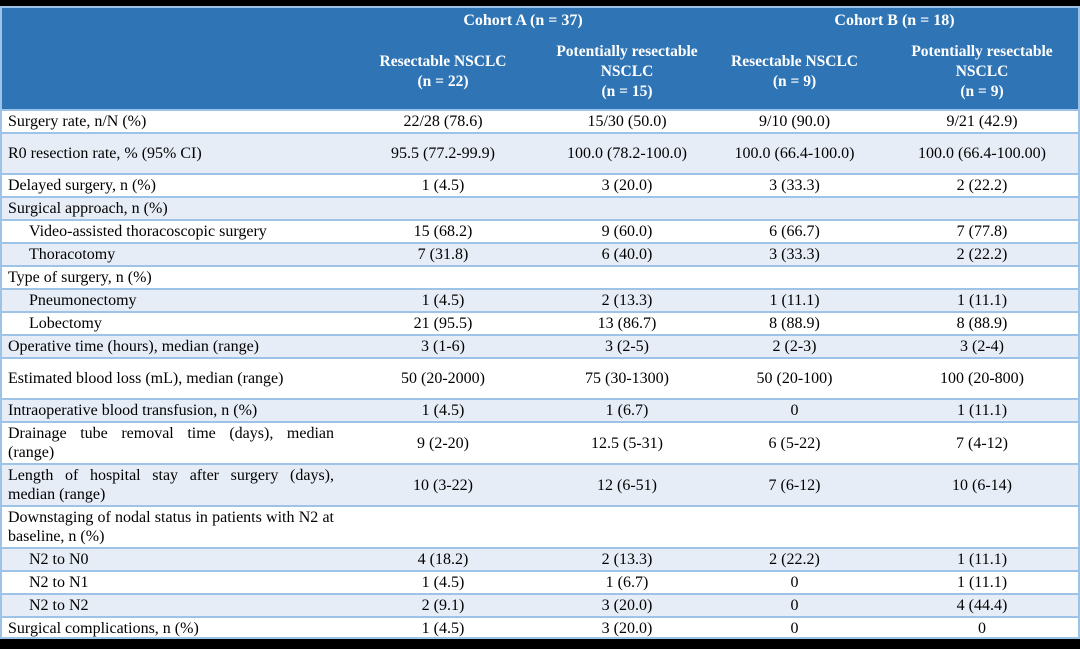  Describe the element at coordinates (59, 559) in the screenshot. I see `row-label: N2 to N0` at that location.